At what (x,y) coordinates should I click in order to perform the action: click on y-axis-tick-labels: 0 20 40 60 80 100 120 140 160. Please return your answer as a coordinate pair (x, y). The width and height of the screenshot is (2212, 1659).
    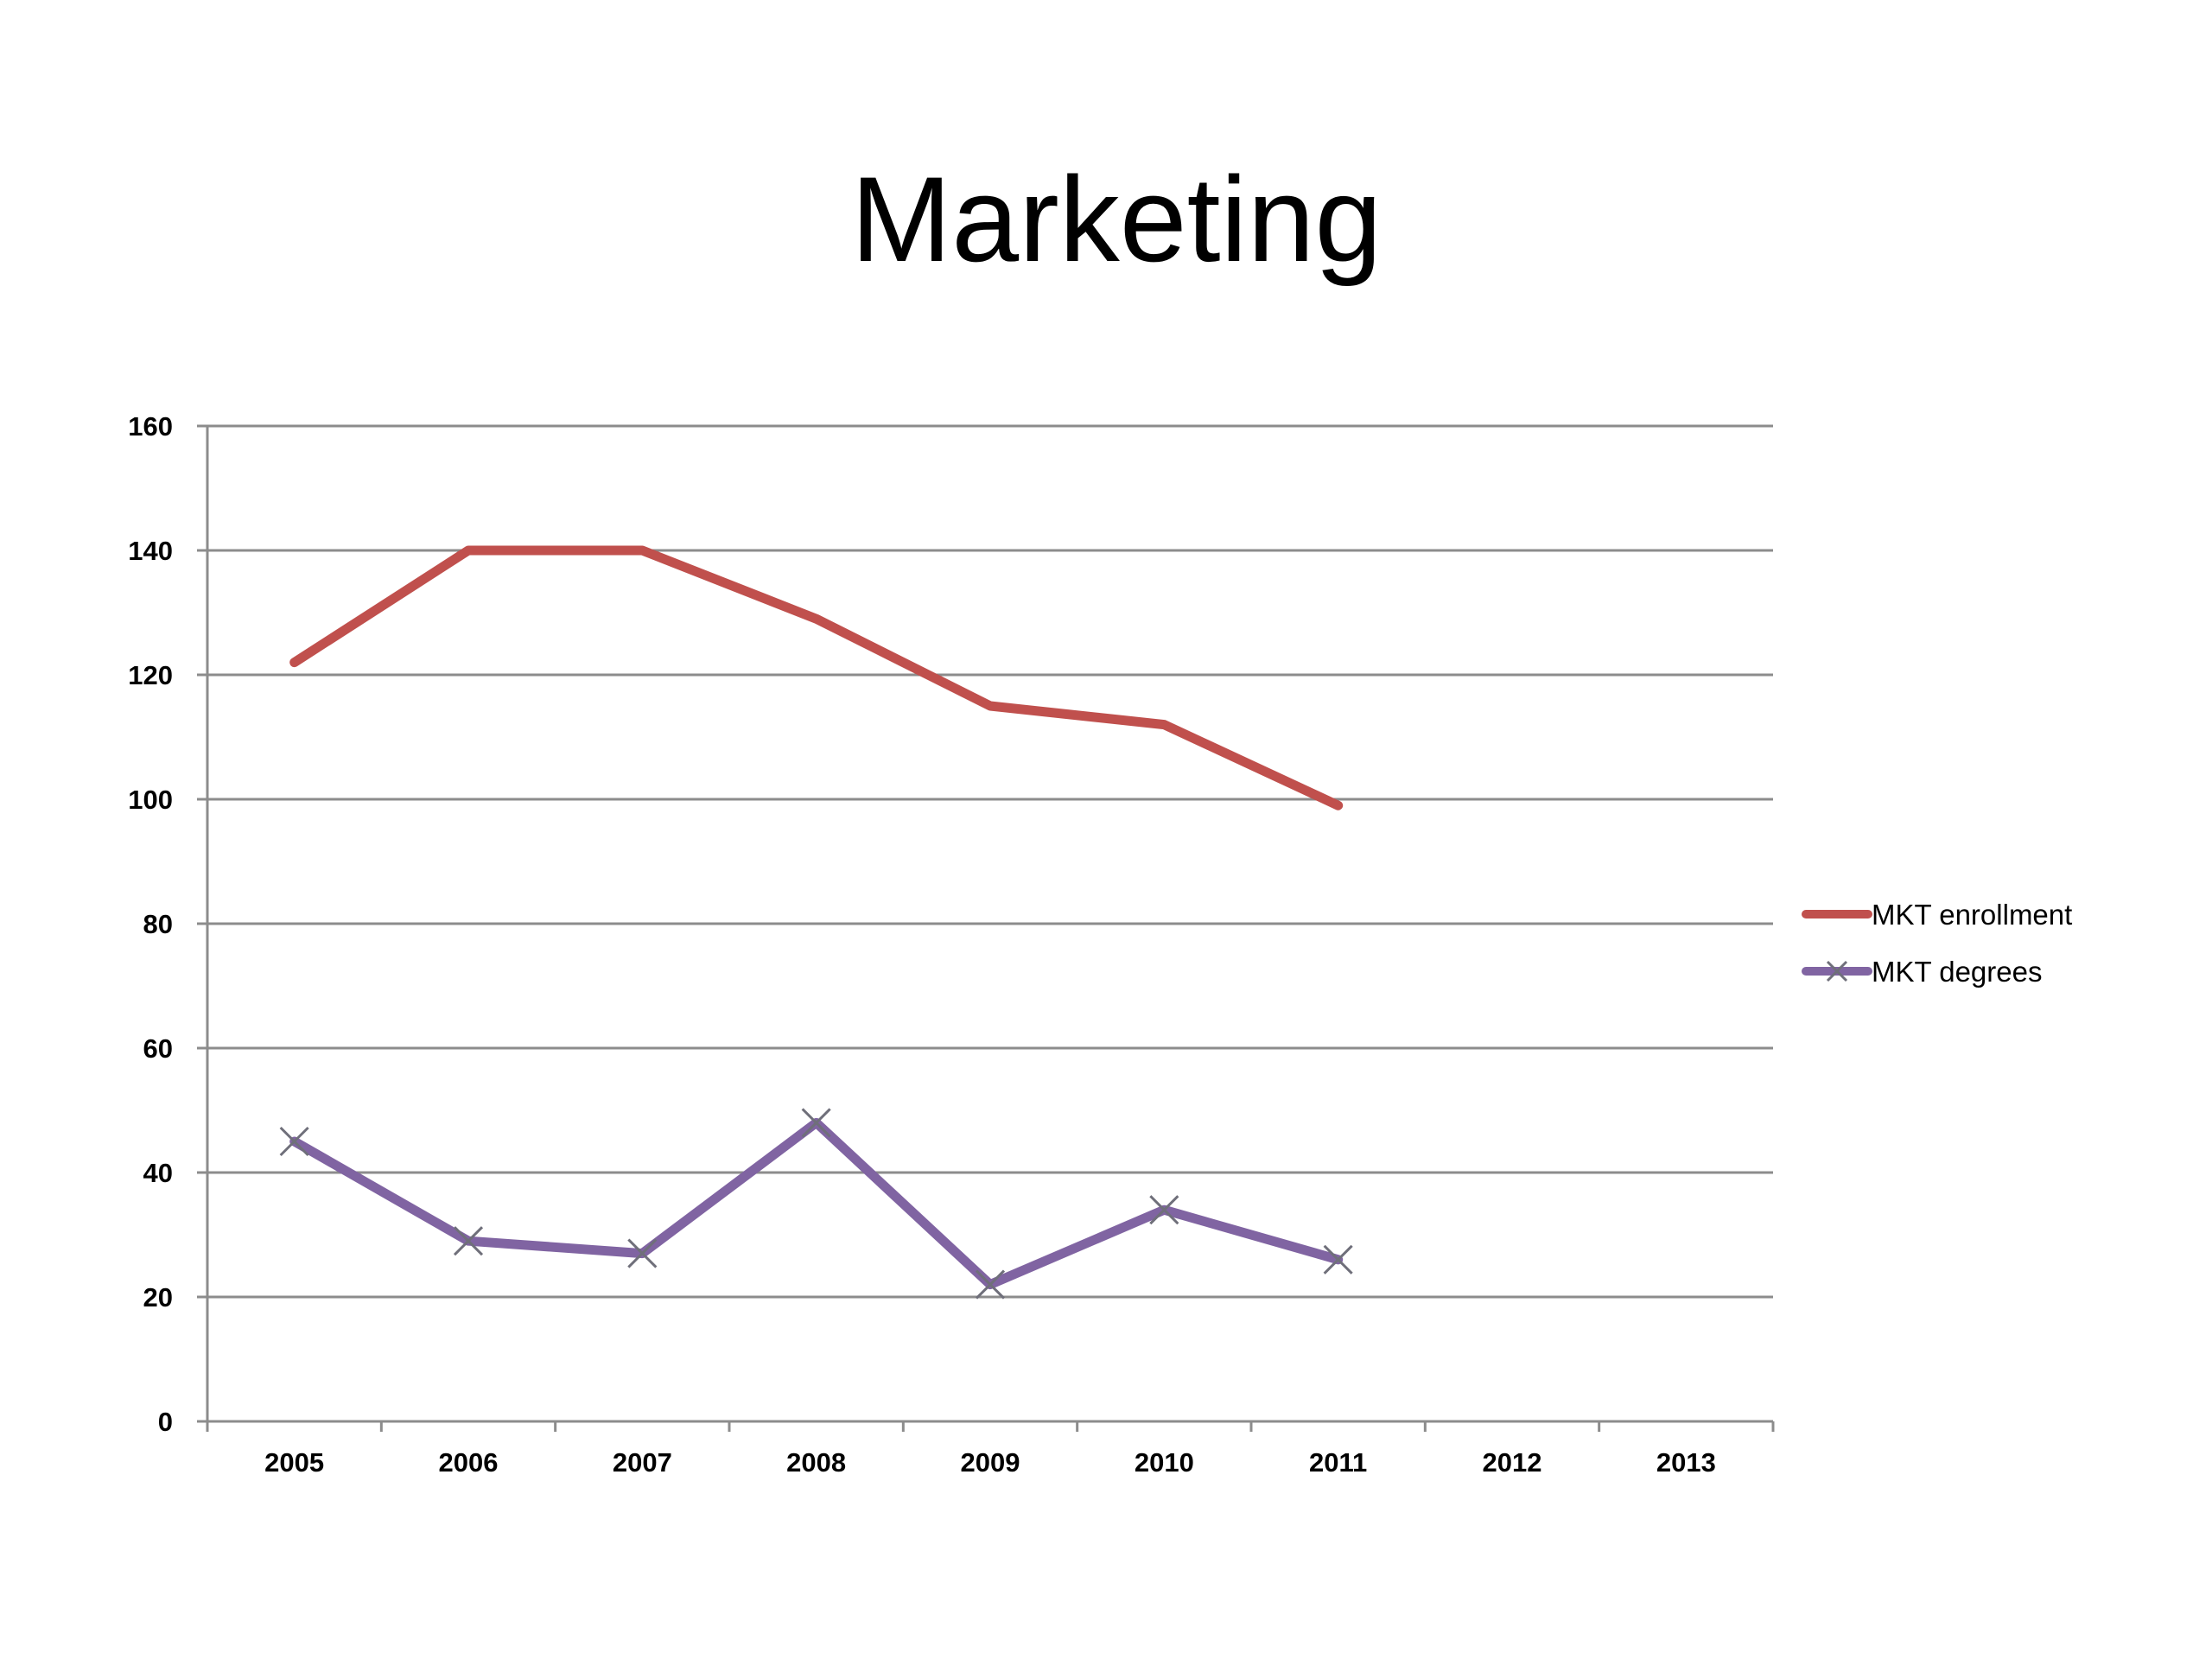
    Looking at the image, I should click on (150, 924).